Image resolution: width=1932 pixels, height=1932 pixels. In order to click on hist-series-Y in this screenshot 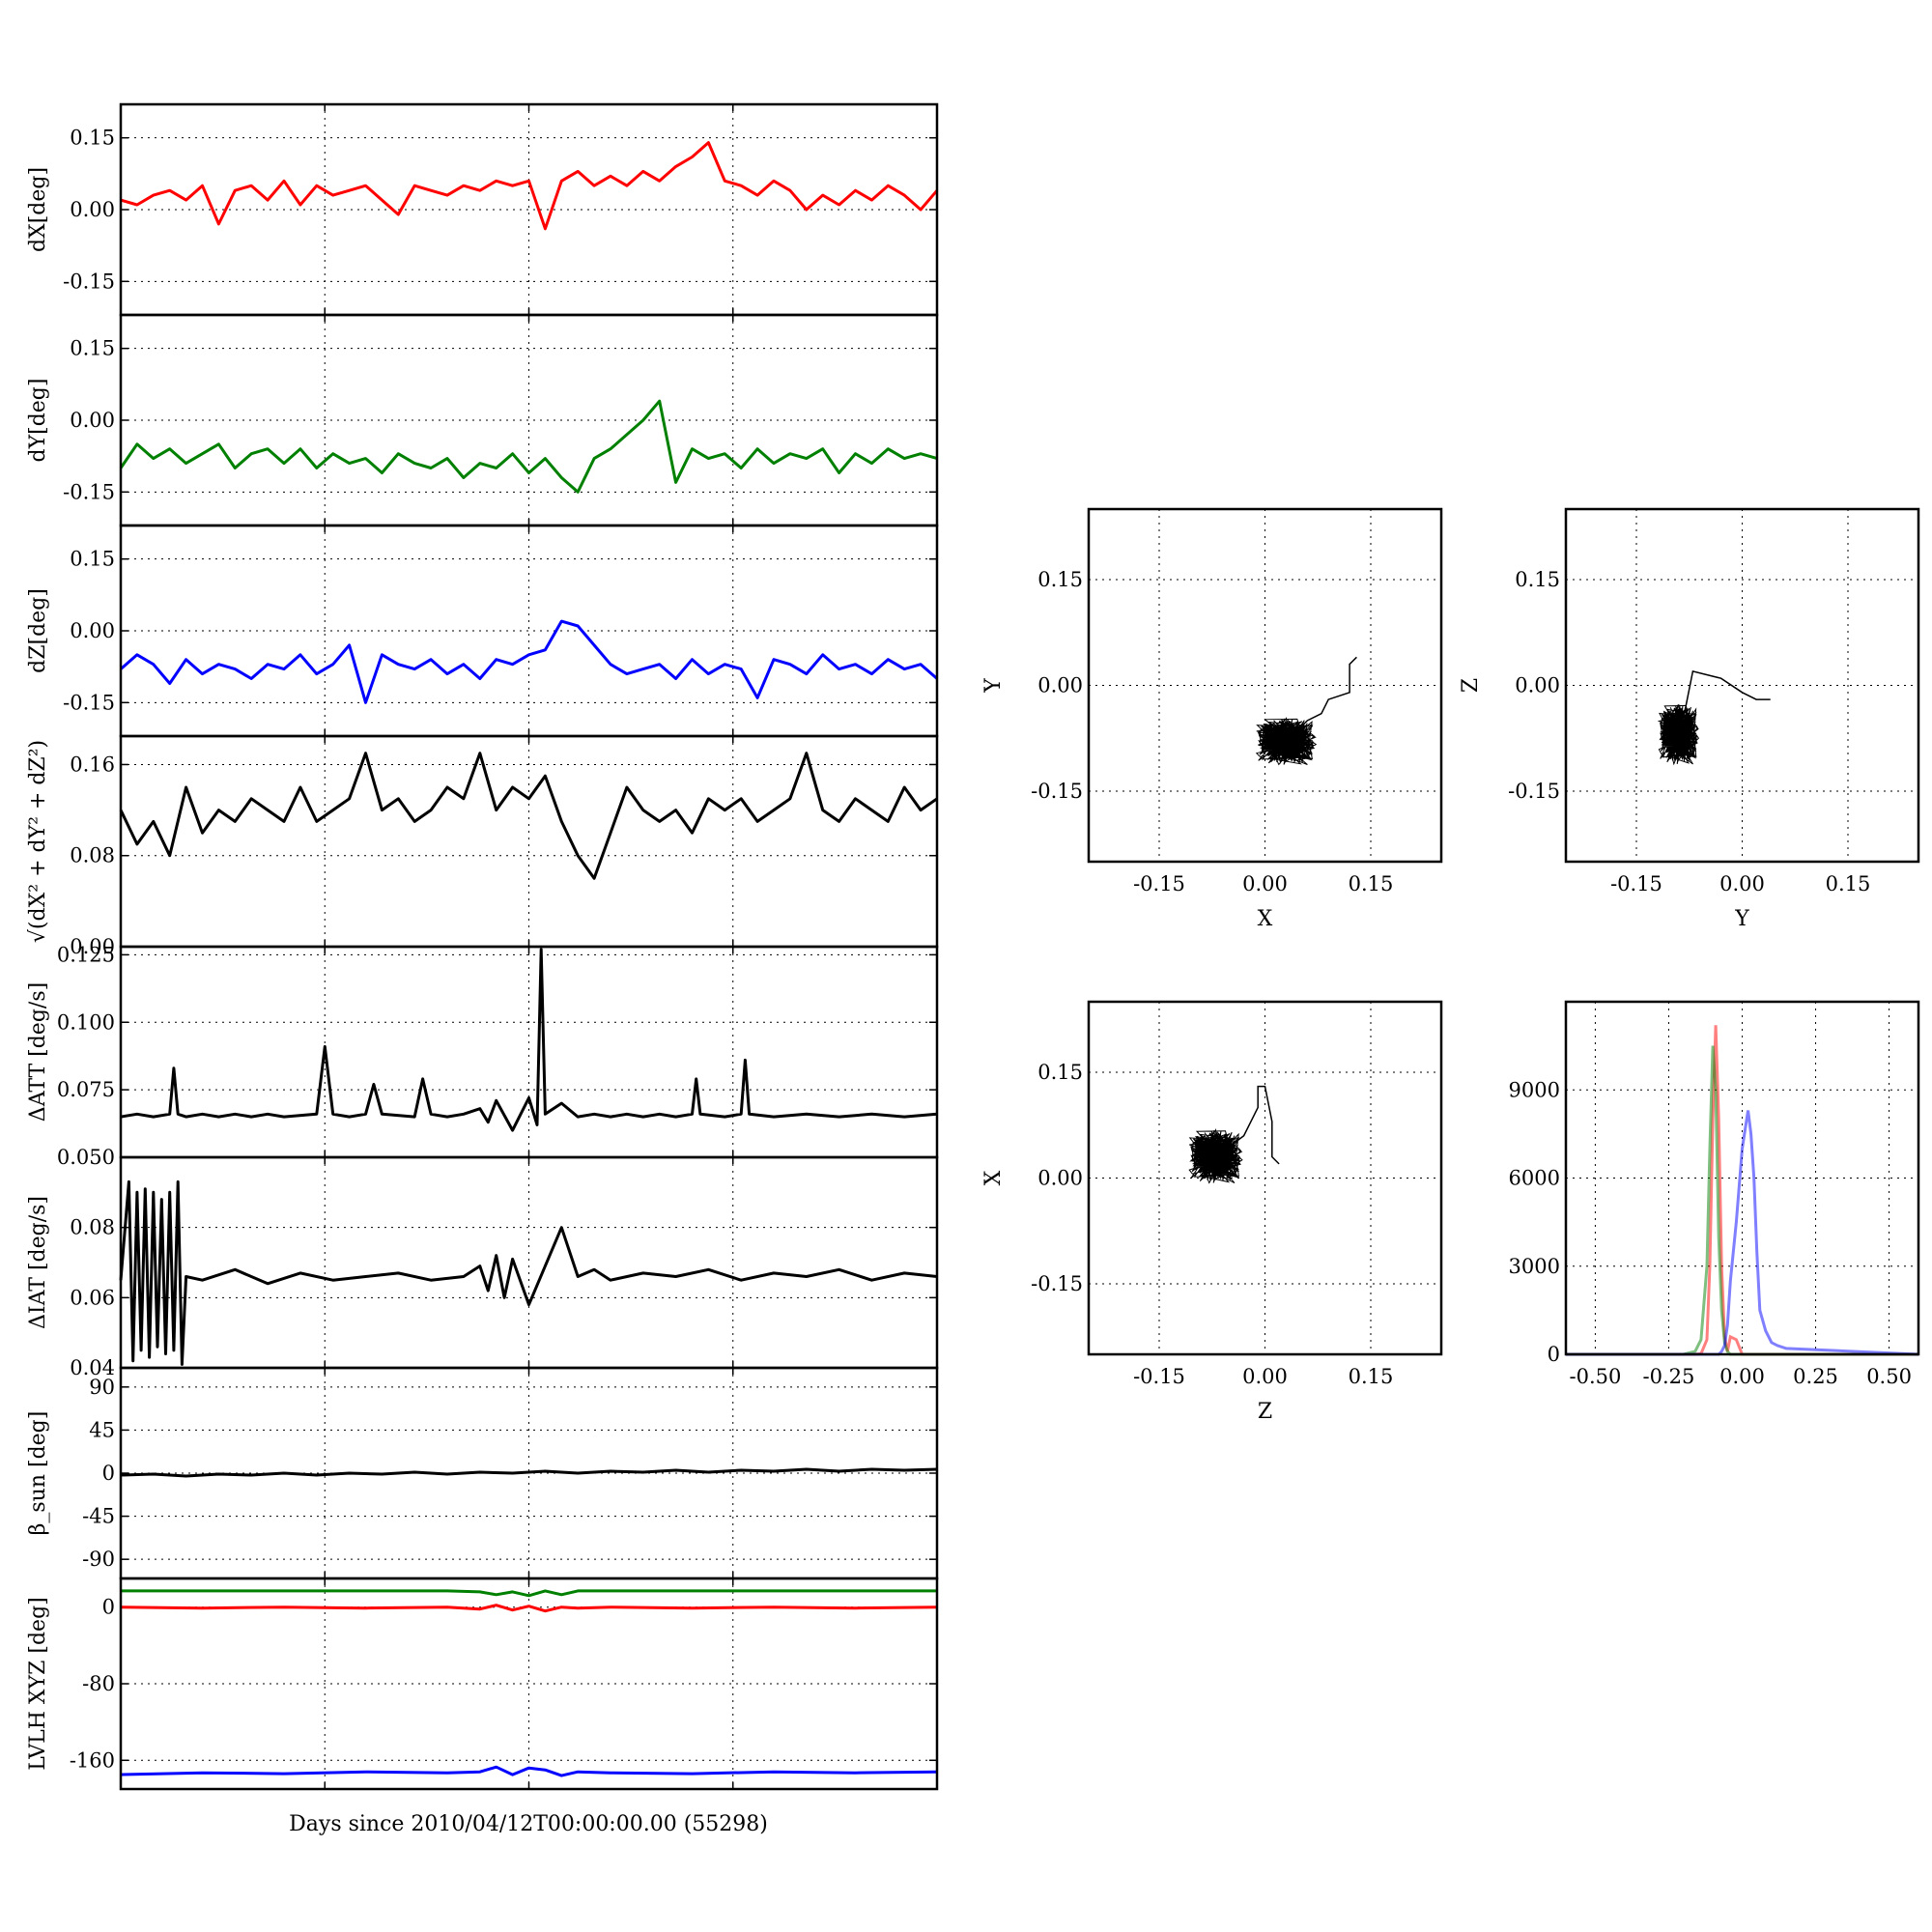, I will do `click(1742, 1200)`.